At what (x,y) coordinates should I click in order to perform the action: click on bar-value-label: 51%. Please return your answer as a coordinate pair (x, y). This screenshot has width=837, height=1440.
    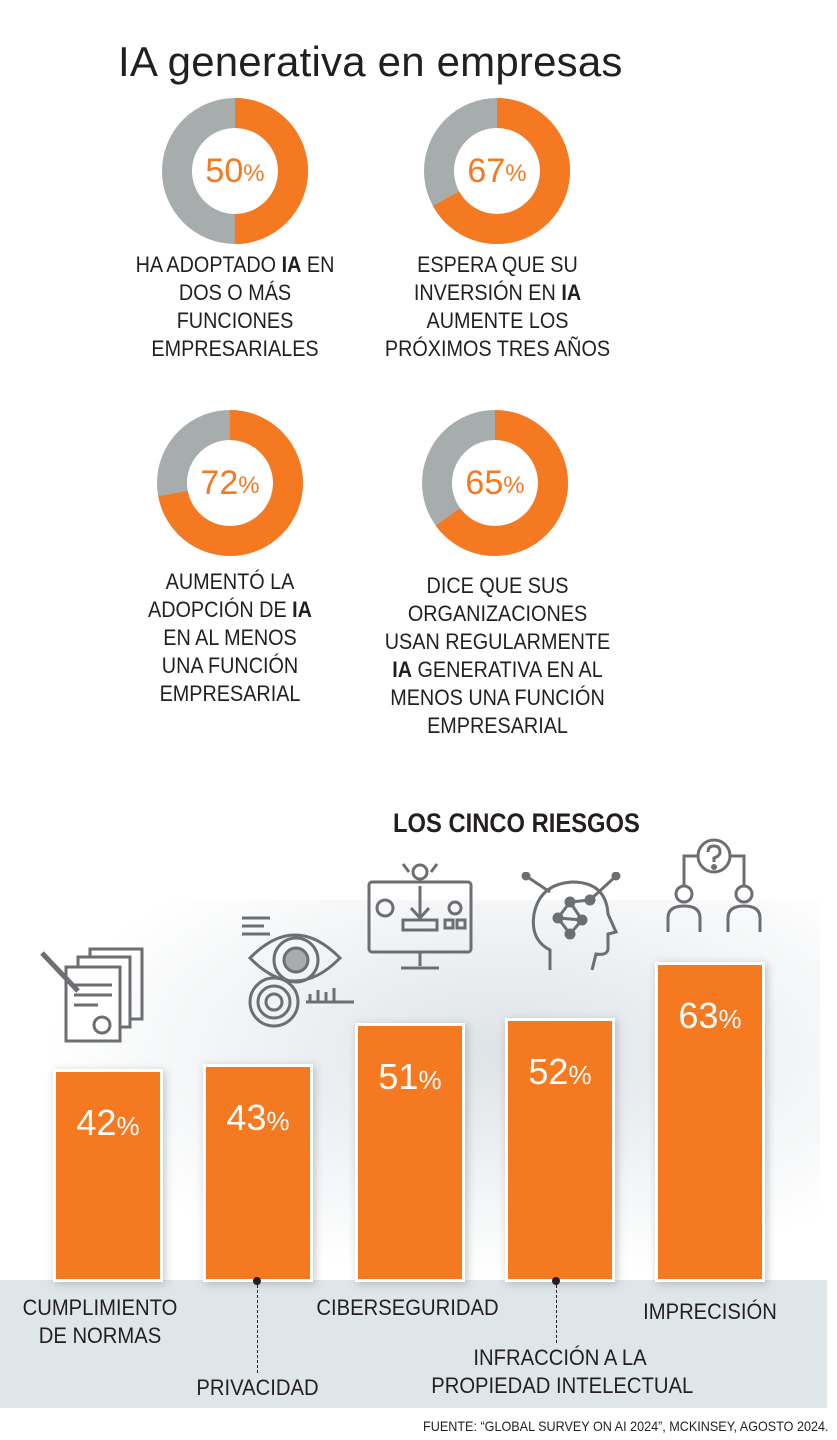
    Looking at the image, I should click on (410, 1077).